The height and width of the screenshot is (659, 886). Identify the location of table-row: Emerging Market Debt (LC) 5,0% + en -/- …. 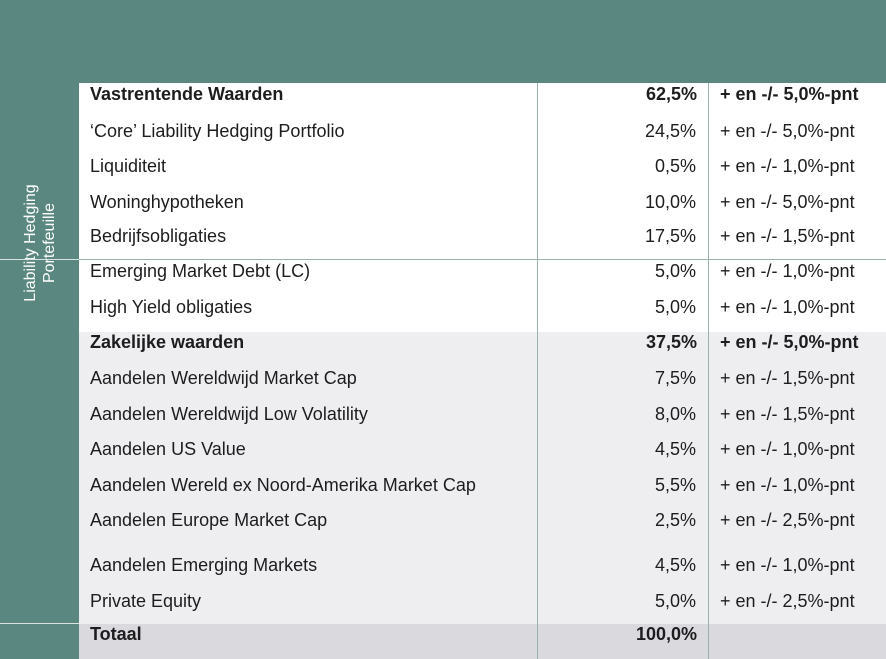
(482, 271).